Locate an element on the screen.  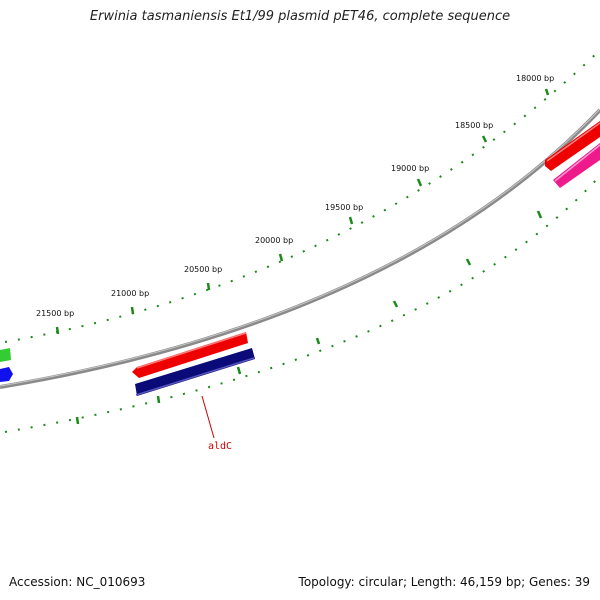
accession-text: Accession: NC_010693 is located at coordinates (77, 582).